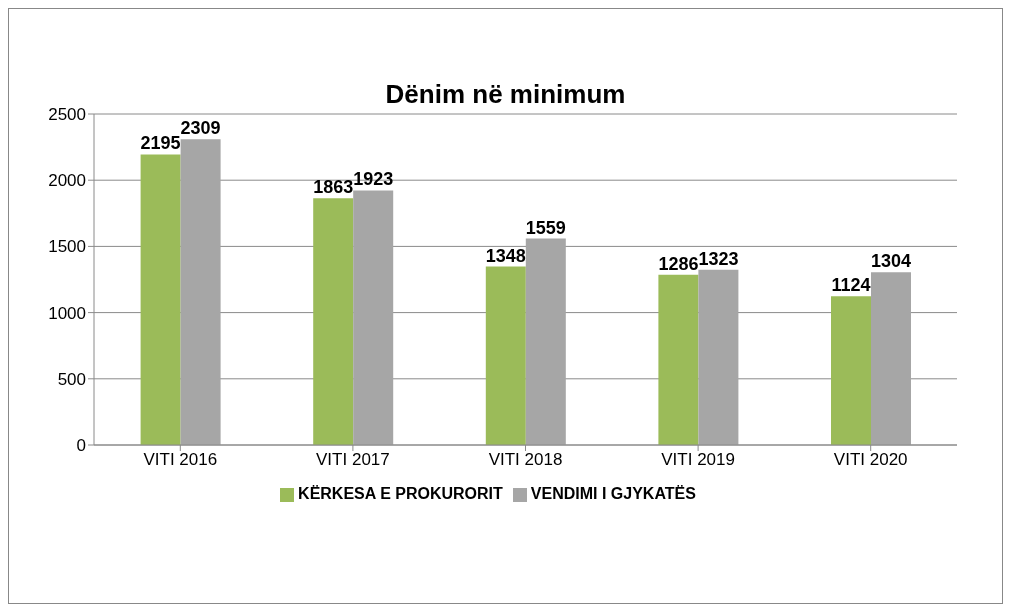  I want to click on y-tick-label: 0, so click(81, 446).